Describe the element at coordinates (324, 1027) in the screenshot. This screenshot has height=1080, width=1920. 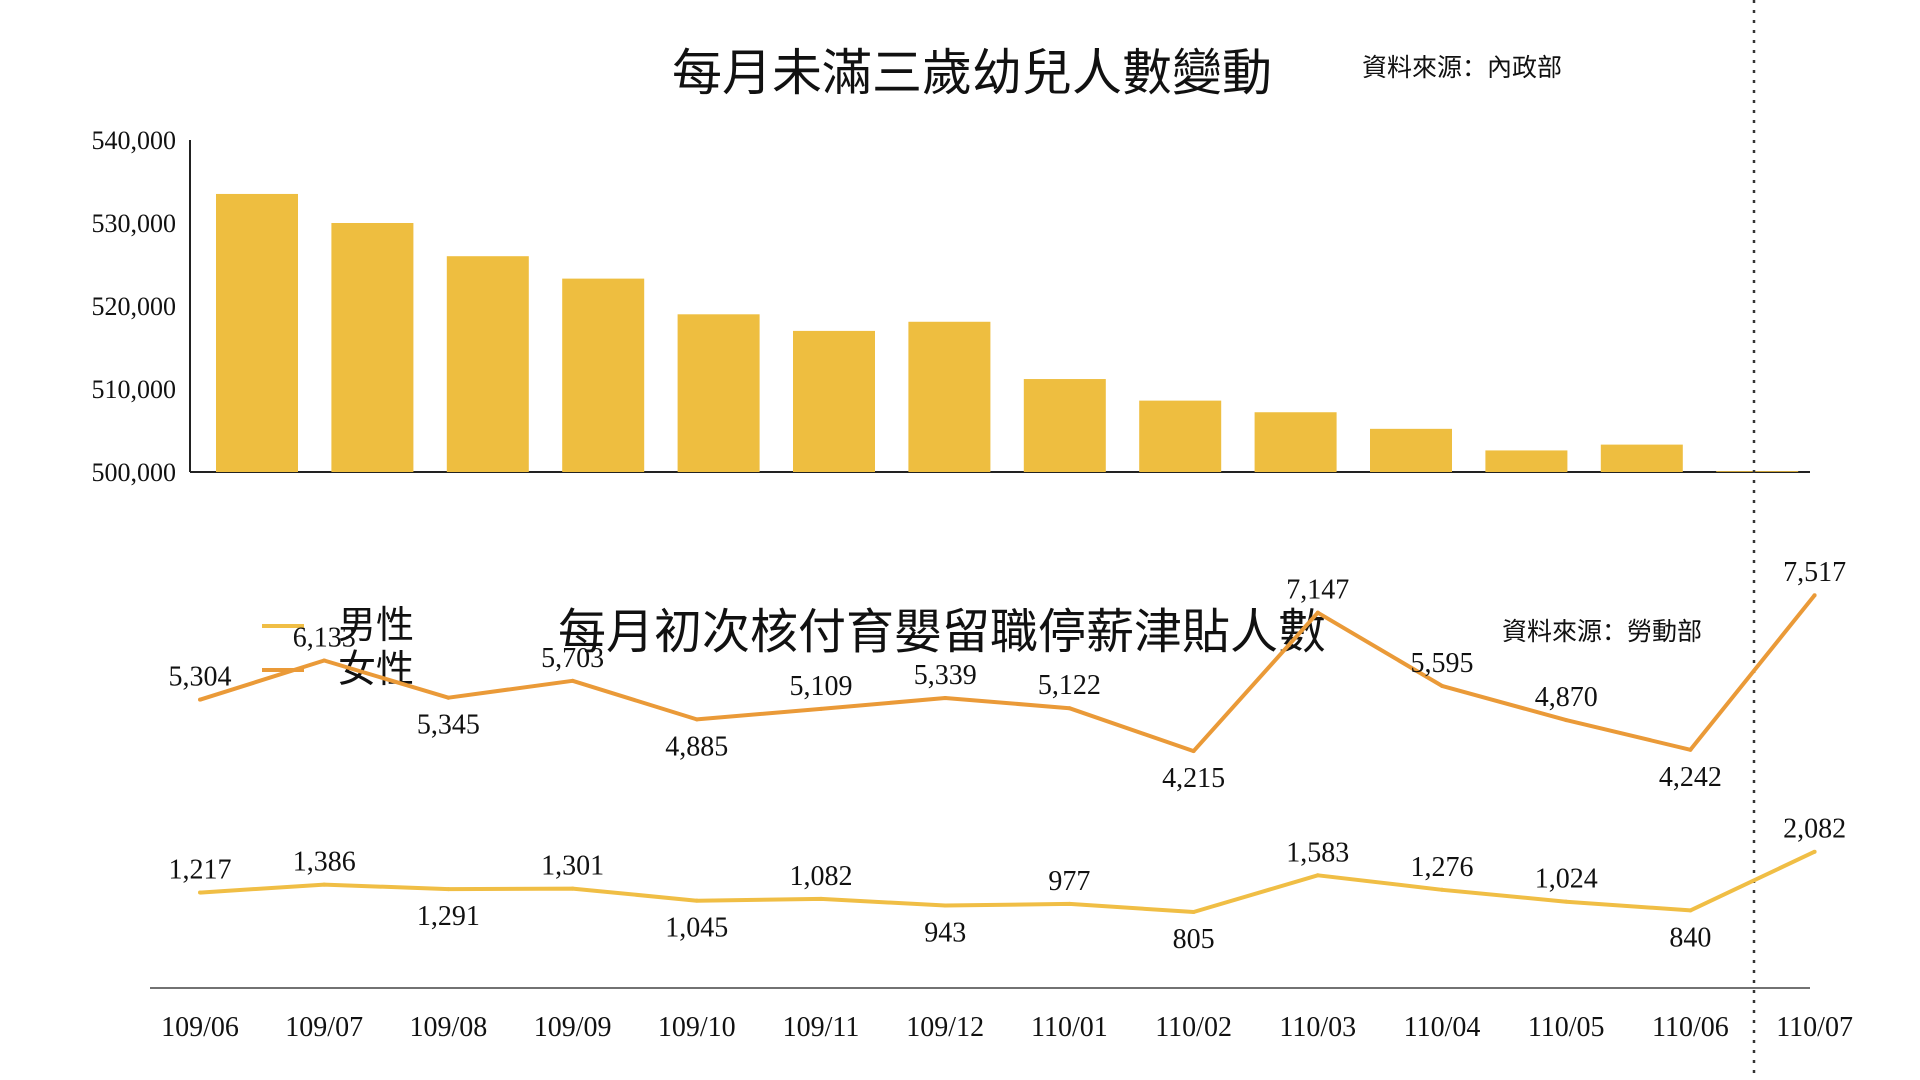
I see `x-tick-label: 109/07` at that location.